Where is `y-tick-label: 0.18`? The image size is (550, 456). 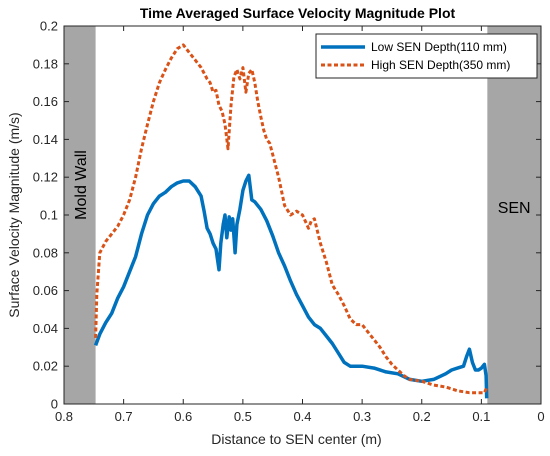 y-tick-label: 0.18 is located at coordinates (45, 63).